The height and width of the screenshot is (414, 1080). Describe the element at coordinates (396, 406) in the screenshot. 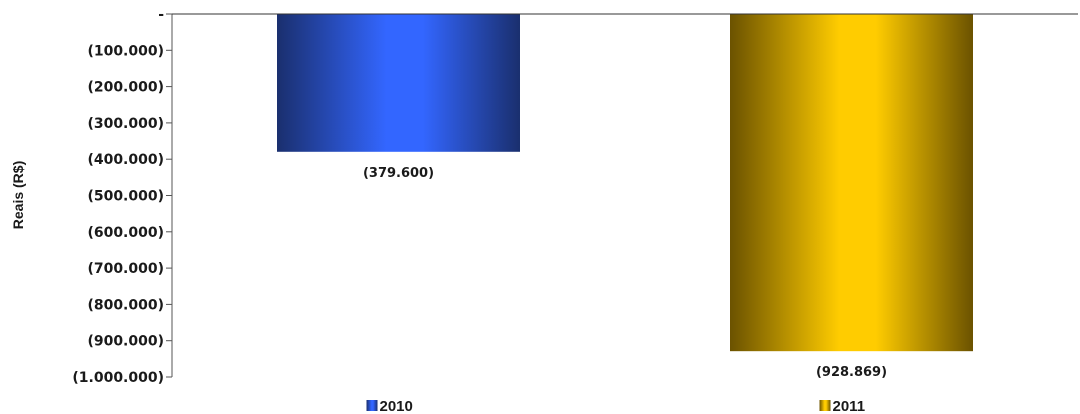

I see `legend-label-2010: 2010` at that location.